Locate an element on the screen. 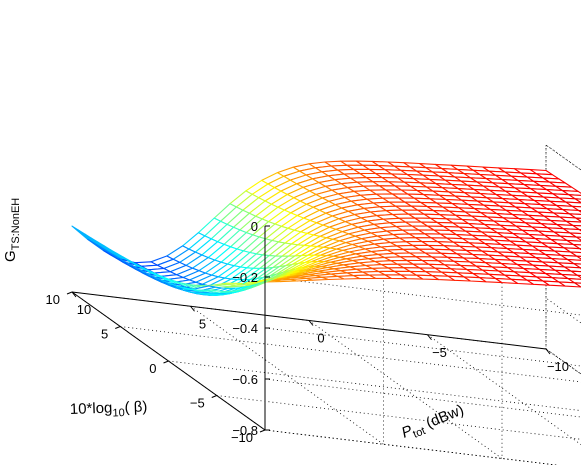  z-tick-label: −0.6 is located at coordinates (245, 379).